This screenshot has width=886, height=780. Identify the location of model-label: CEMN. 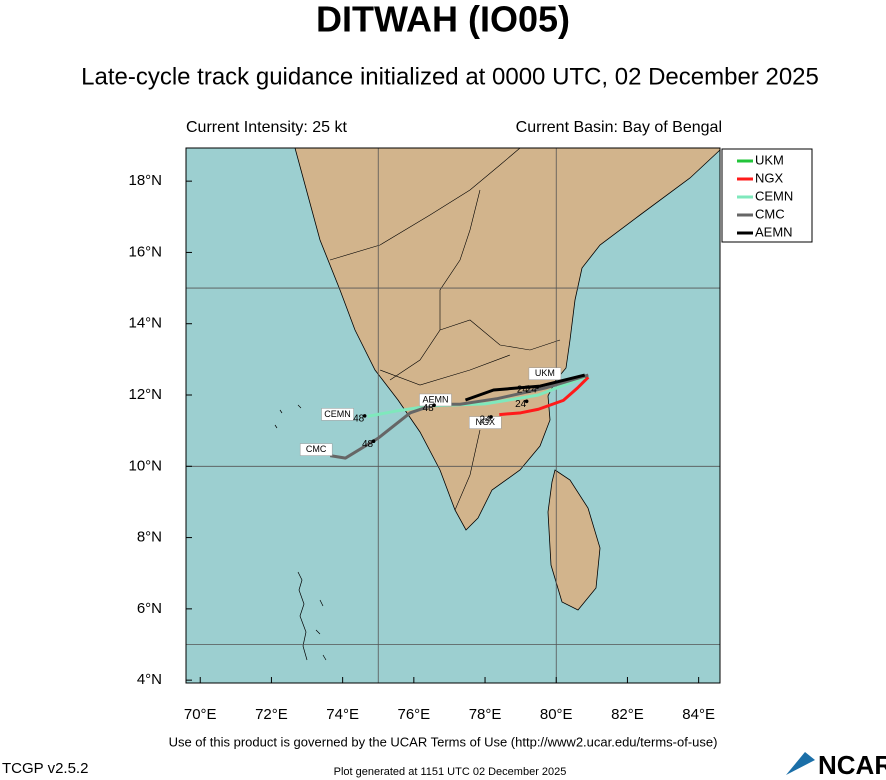
(337, 414).